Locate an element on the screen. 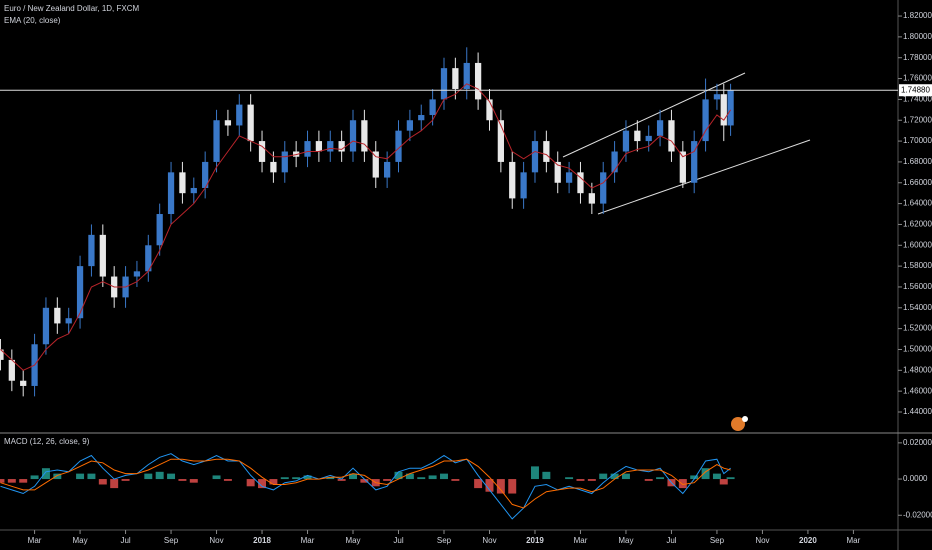 This screenshot has height=550, width=932. x-tick-label: Mar is located at coordinates (308, 540).